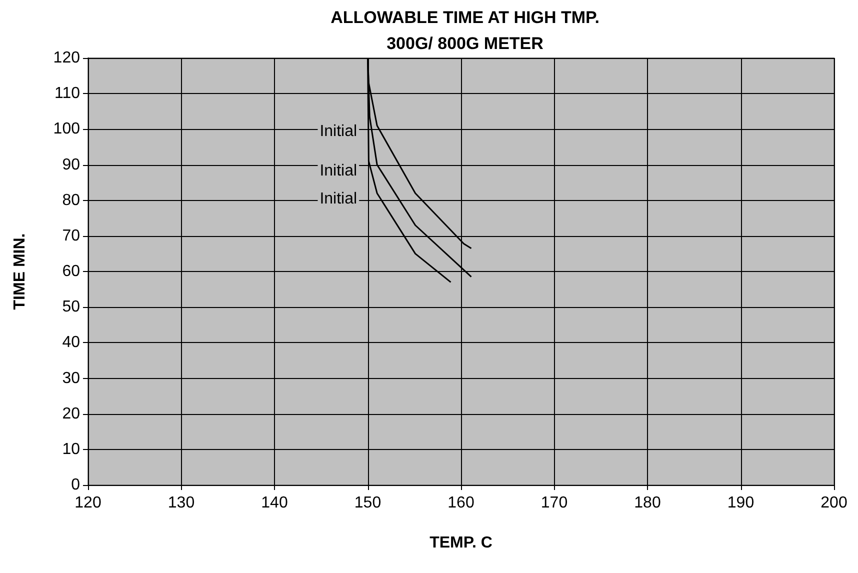 This screenshot has height=573, width=858. What do you see at coordinates (647, 503) in the screenshot?
I see `x-tick-label: 180` at bounding box center [647, 503].